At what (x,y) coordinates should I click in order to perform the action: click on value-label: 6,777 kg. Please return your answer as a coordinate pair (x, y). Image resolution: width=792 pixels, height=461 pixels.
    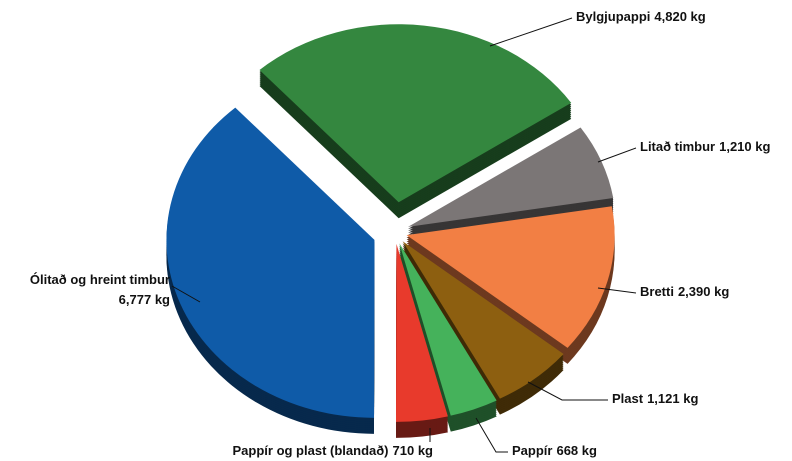
    Looking at the image, I should click on (144, 299).